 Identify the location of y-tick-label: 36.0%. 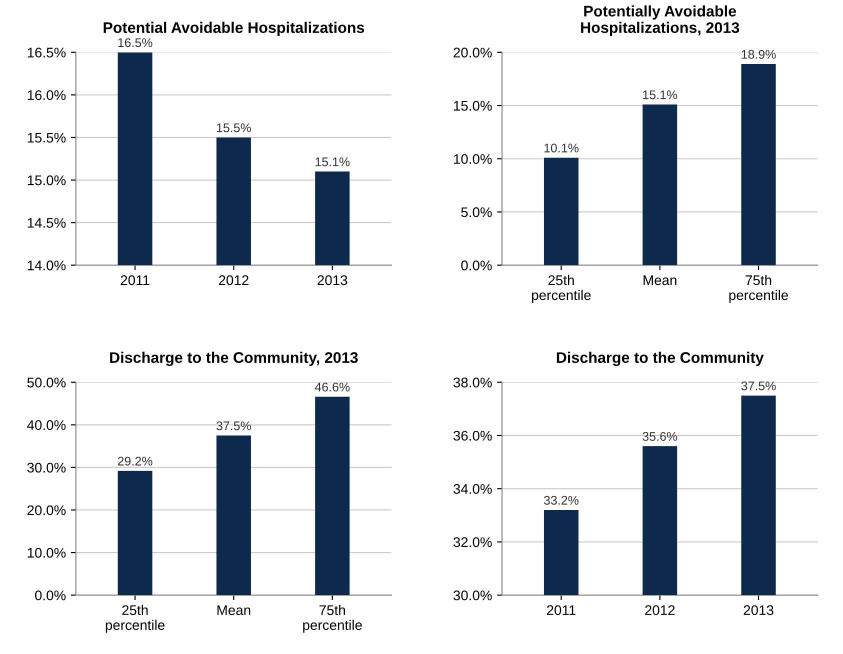
(472, 435).